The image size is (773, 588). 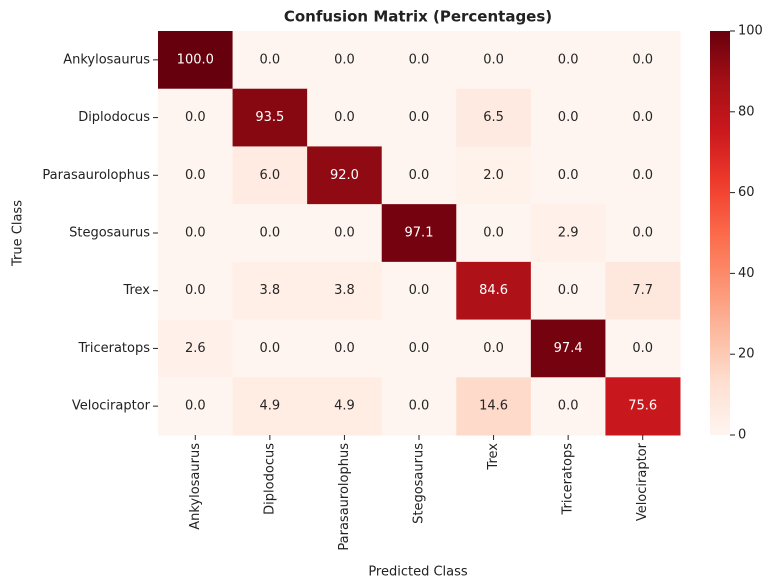 What do you see at coordinates (344, 497) in the screenshot?
I see `x-tick-label: Parasaurolophus` at bounding box center [344, 497].